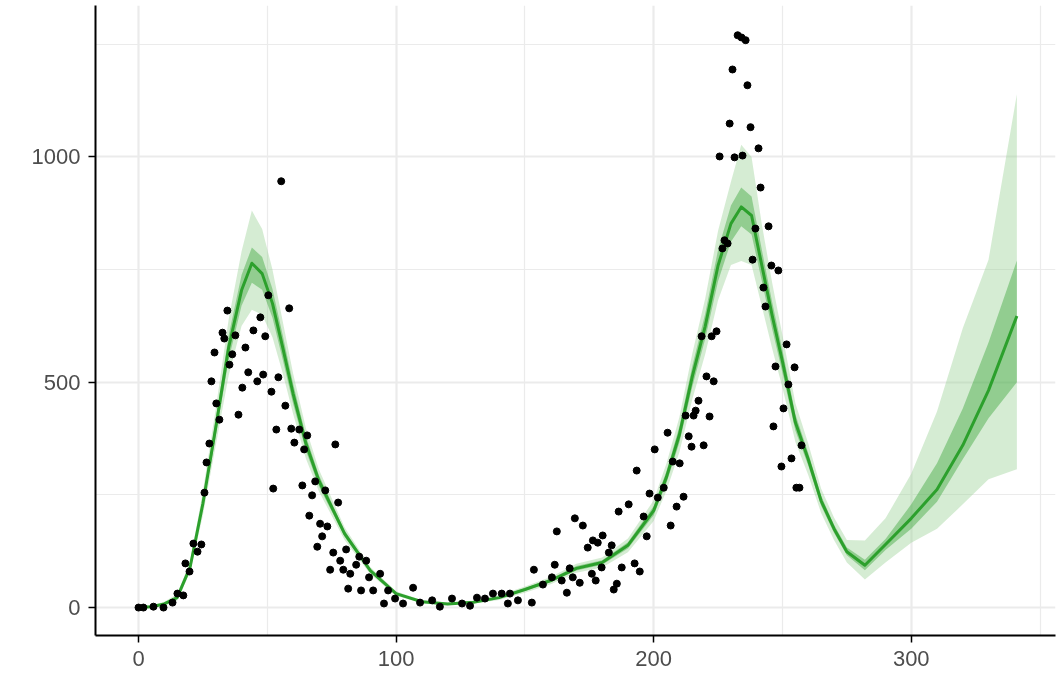 The image size is (1057, 681). What do you see at coordinates (911, 658) in the screenshot?
I see `x-tick-label: 300` at bounding box center [911, 658].